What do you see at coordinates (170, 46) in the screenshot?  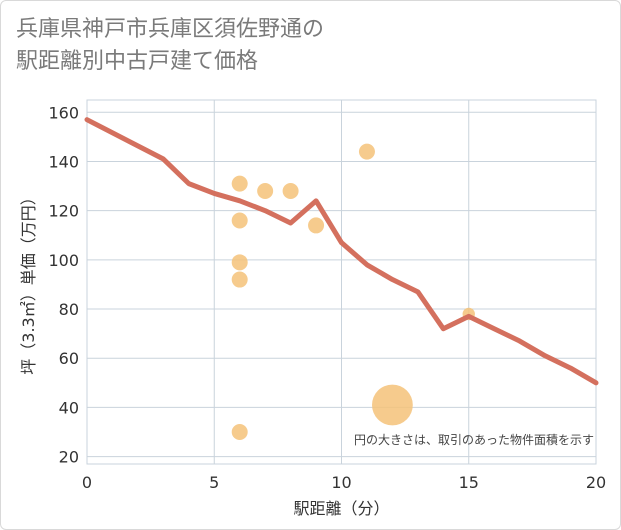 I see `chart-title: 兵庫県神戸市兵庫区須佐野通の 駅距離別中古戸建て価格` at bounding box center [170, 46].